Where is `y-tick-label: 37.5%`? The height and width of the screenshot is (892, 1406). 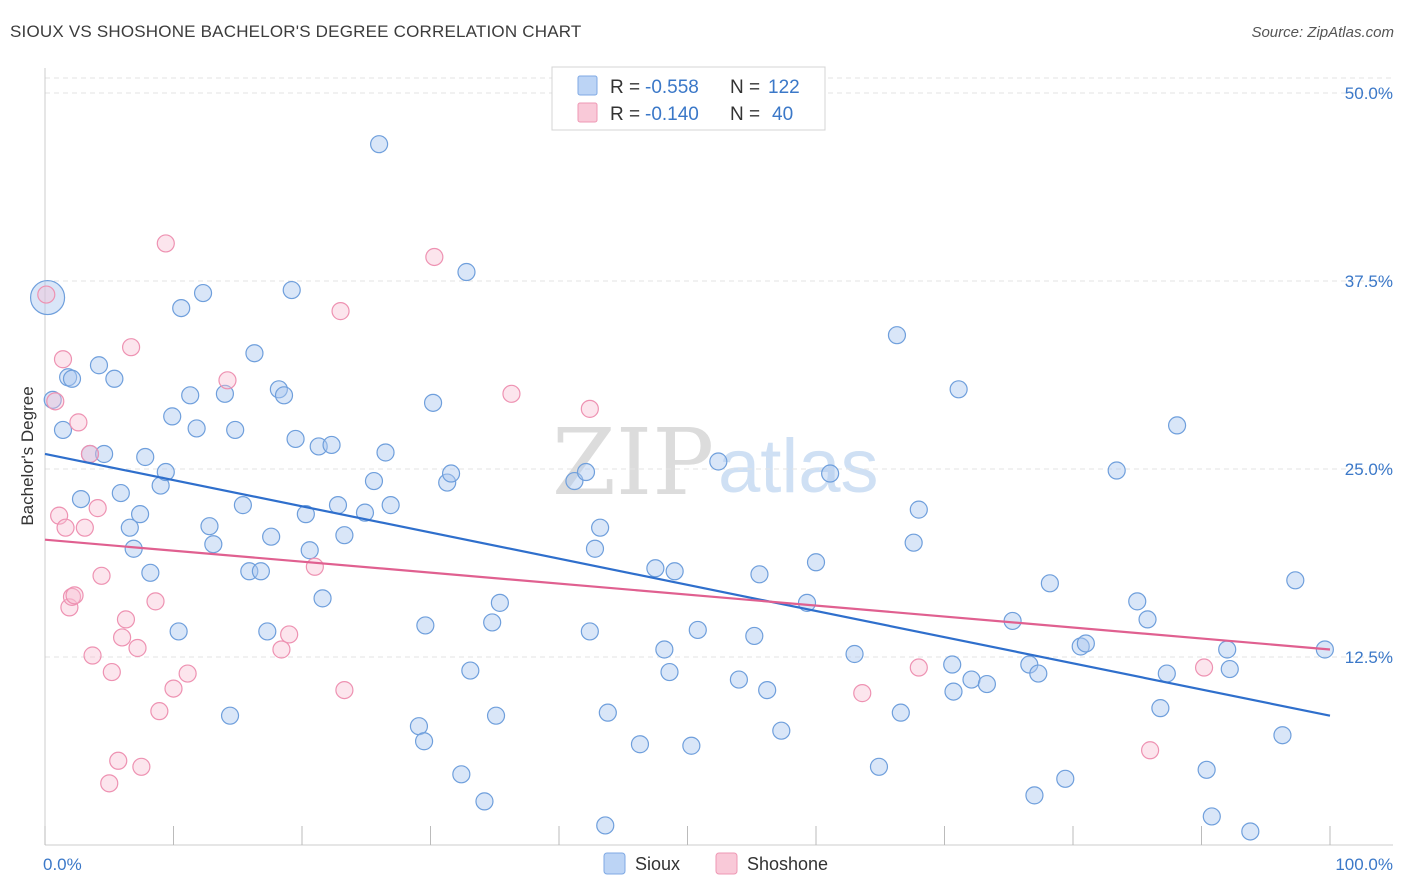
y-tick-label: 37.5% is located at coordinates (1369, 281).